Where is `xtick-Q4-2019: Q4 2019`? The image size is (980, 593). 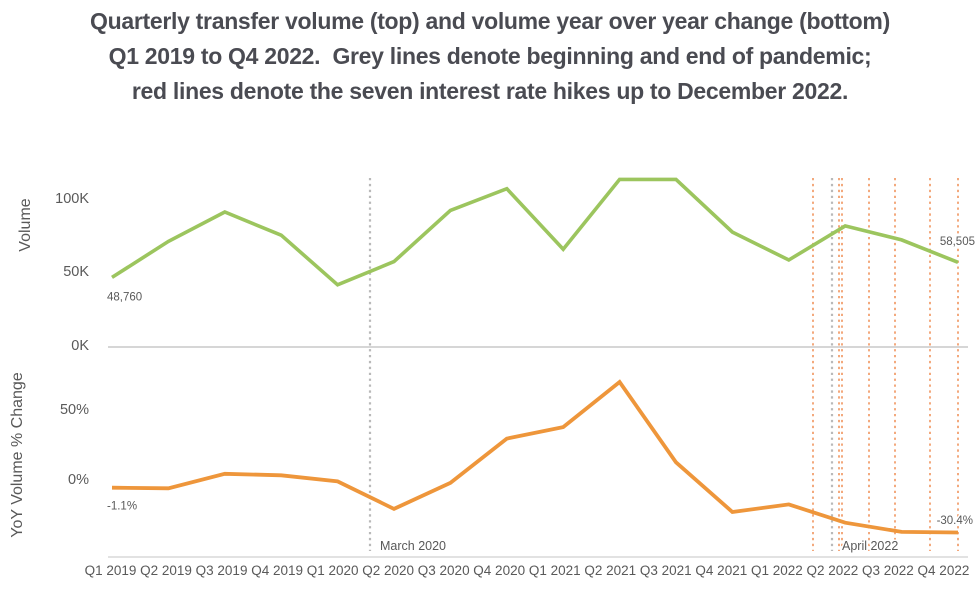
xtick-Q4-2019: Q4 2019 is located at coordinates (277, 570).